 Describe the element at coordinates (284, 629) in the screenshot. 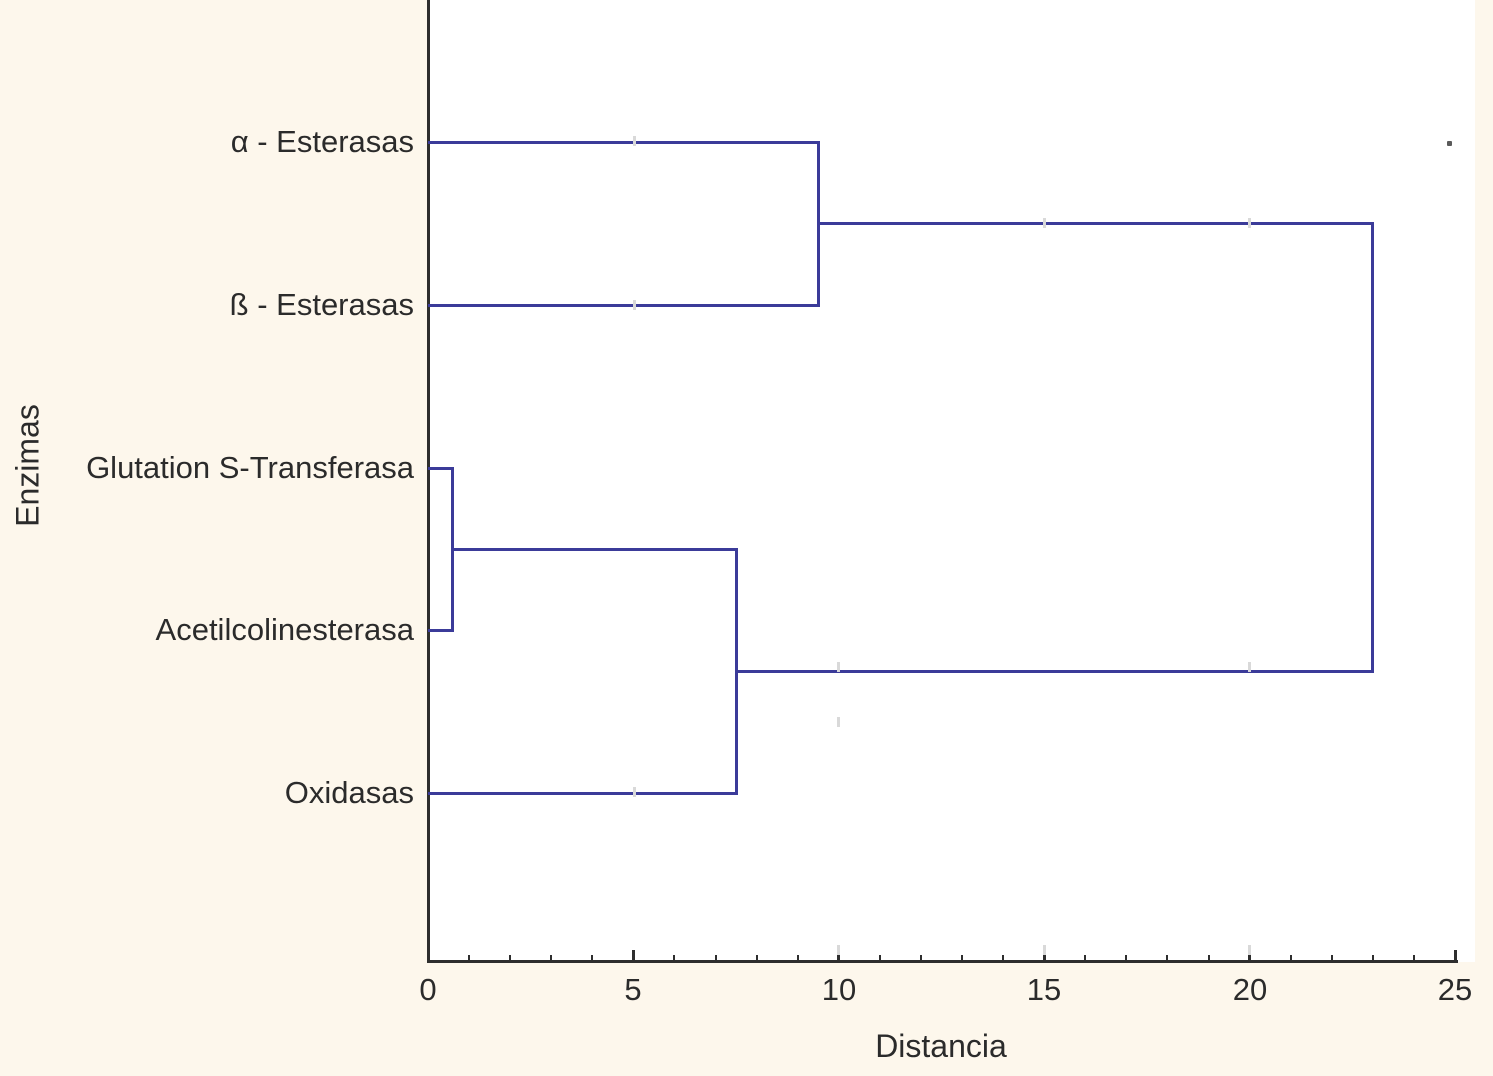

I see `leaf-label: Acetilcolinesterasa` at that location.